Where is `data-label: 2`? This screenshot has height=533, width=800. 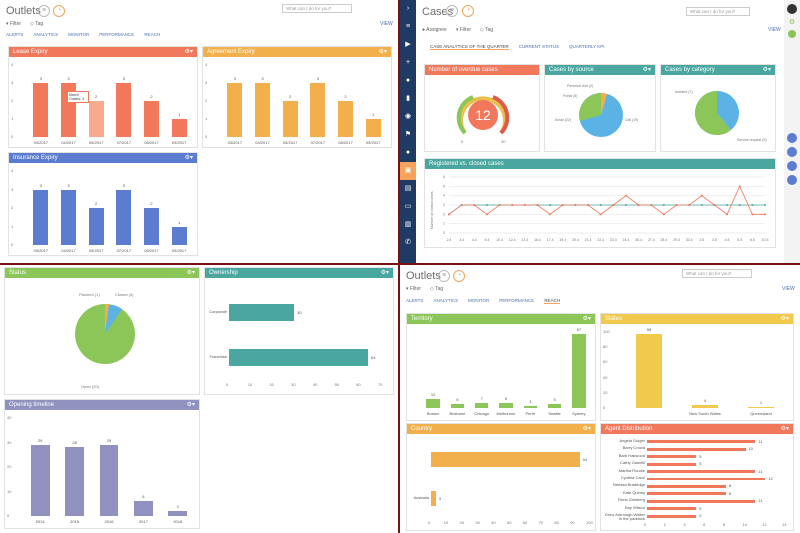
data-label: 2 is located at coordinates (345, 96).